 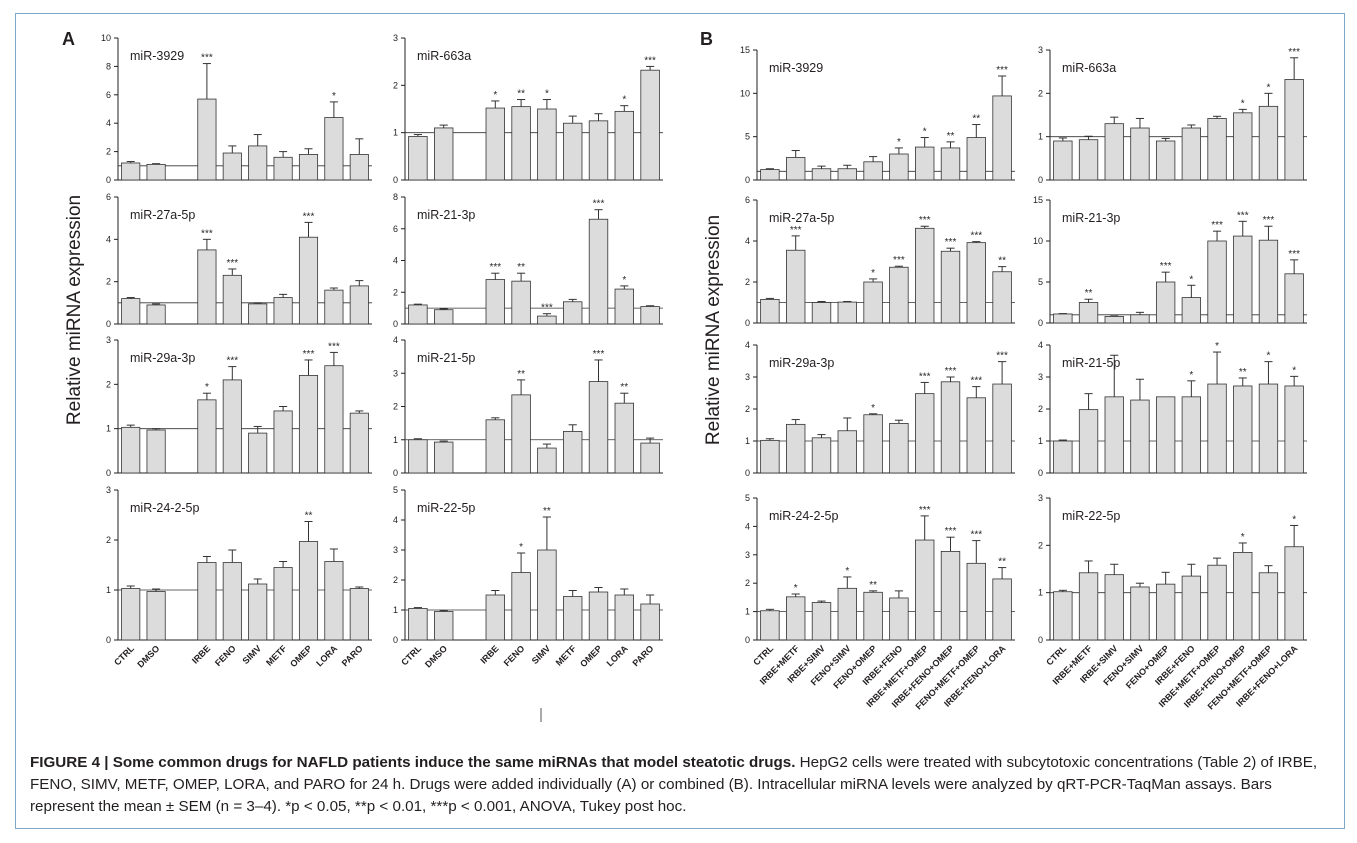 I want to click on x-tick-label: FENO, so click(x=225, y=655).